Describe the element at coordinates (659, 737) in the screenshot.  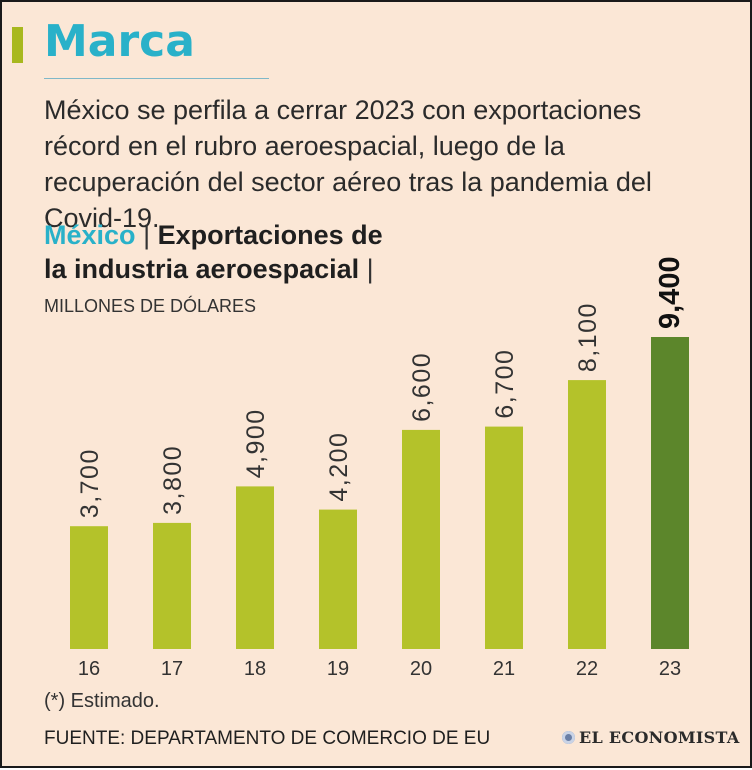
I see `publisher-name: EL ECONOMISTA` at that location.